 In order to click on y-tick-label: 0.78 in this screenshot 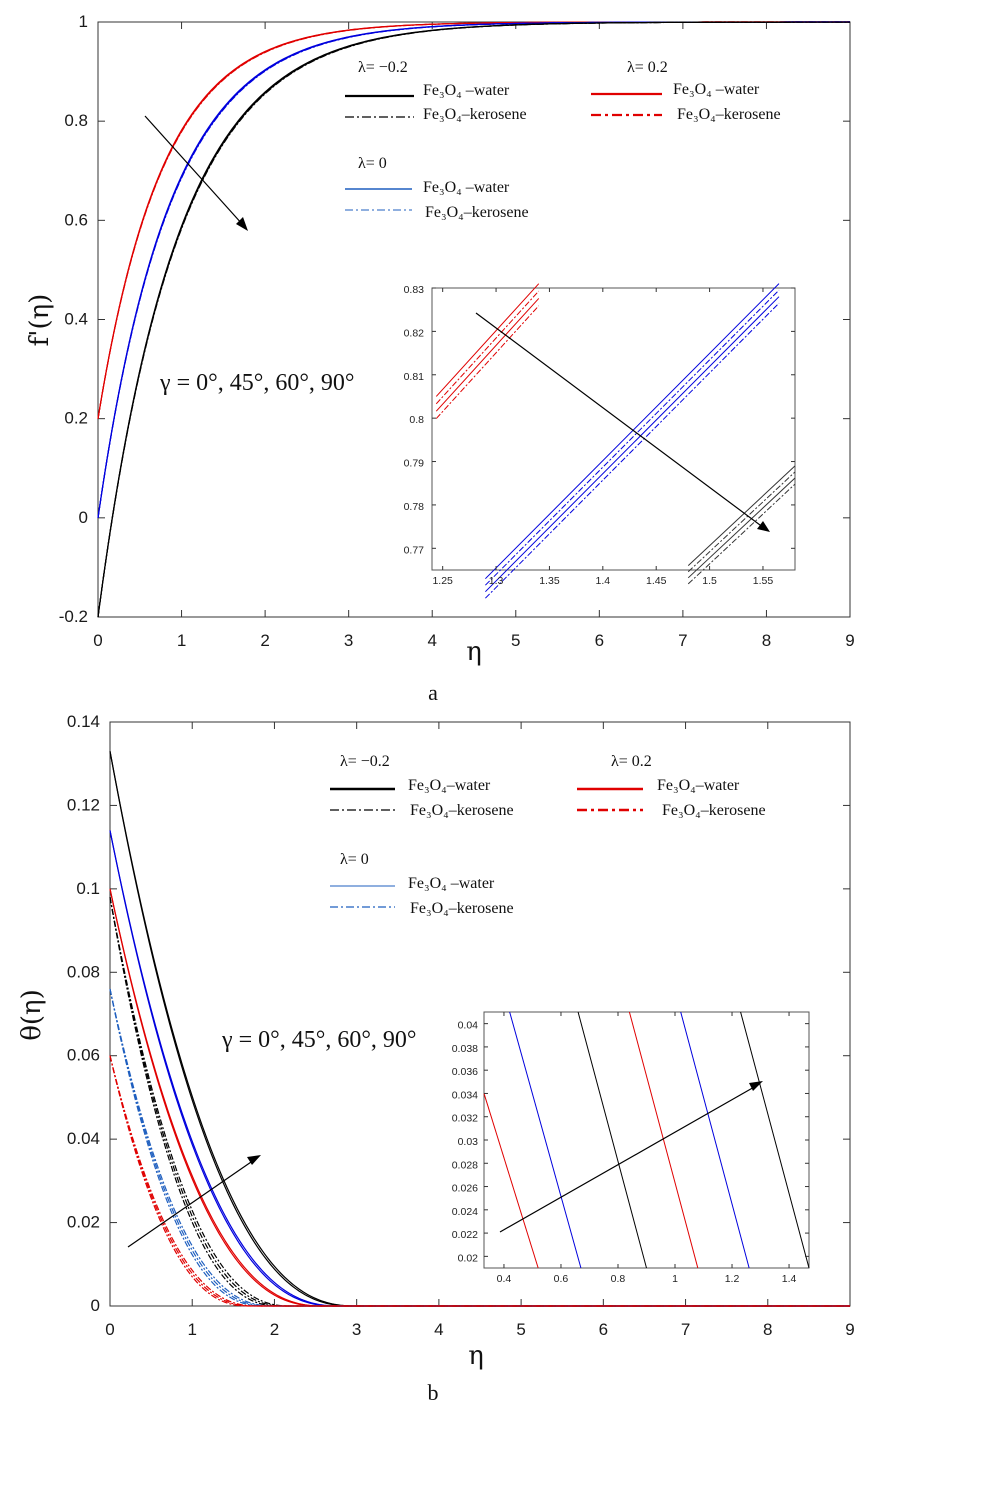, I will do `click(414, 507)`.